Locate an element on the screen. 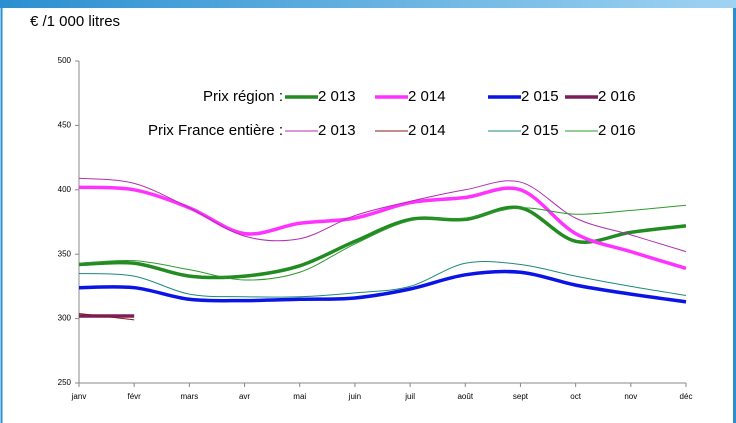  x-tick-label: août is located at coordinates (465, 396).